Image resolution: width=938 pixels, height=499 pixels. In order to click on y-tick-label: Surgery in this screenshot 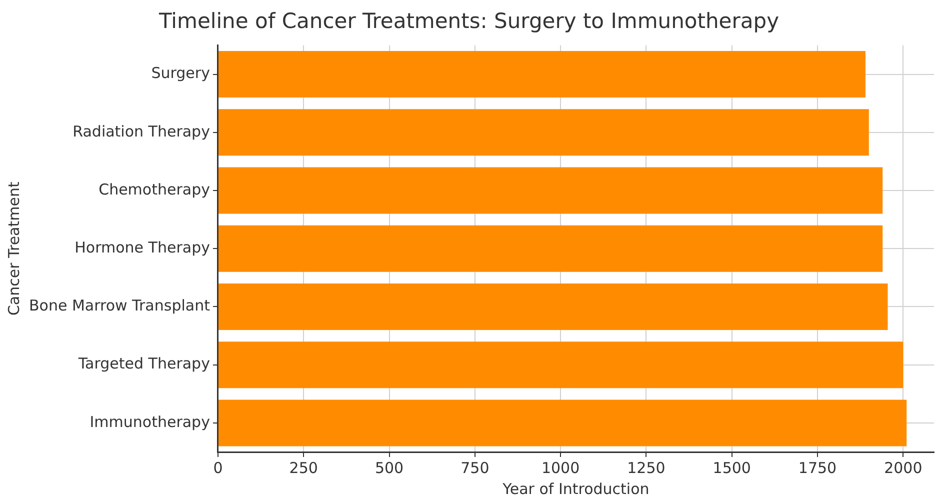, I will do `click(180, 73)`.